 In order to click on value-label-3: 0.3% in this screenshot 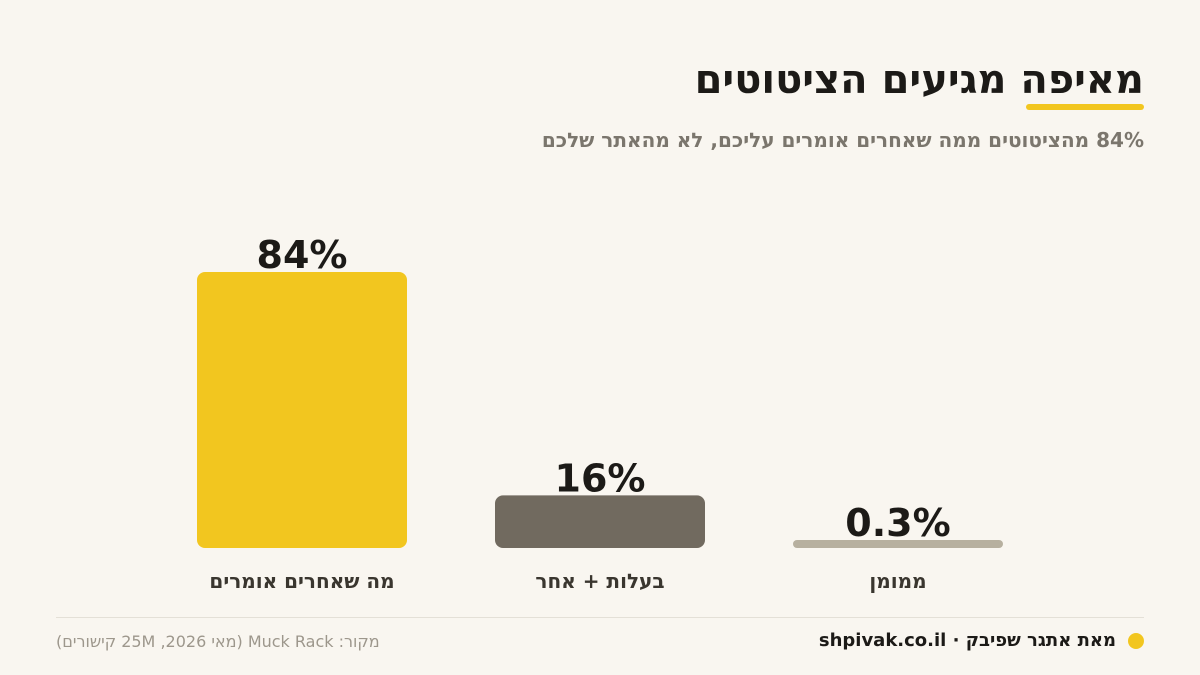, I will do `click(897, 523)`.